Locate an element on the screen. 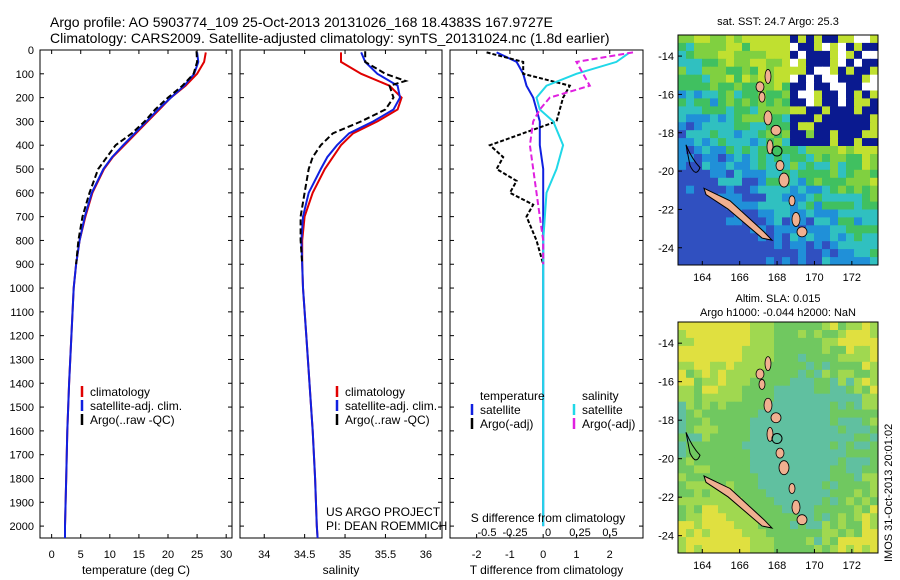  s-tick-label: 0.25 is located at coordinates (579, 533).